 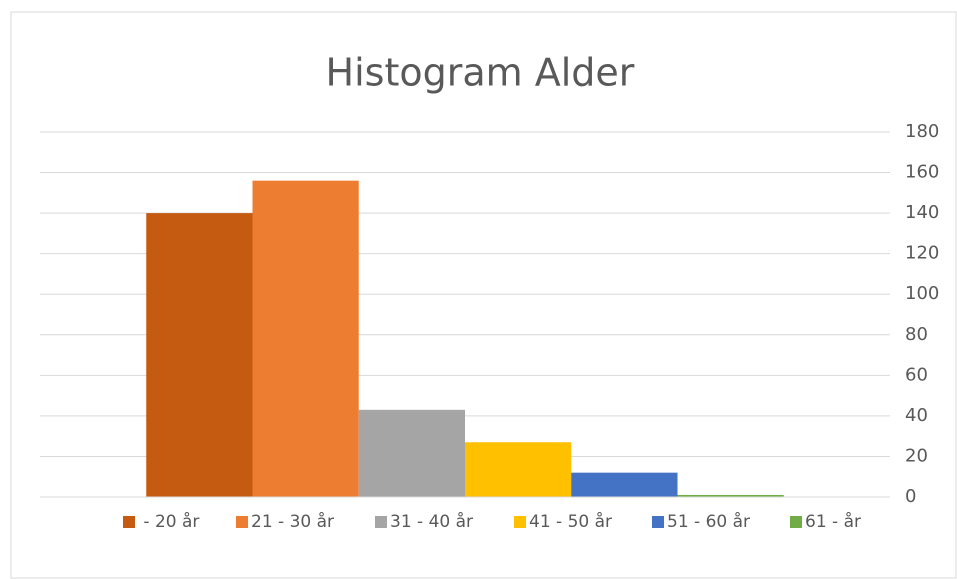 What do you see at coordinates (916, 334) in the screenshot?
I see `y-tick-label: 80` at bounding box center [916, 334].